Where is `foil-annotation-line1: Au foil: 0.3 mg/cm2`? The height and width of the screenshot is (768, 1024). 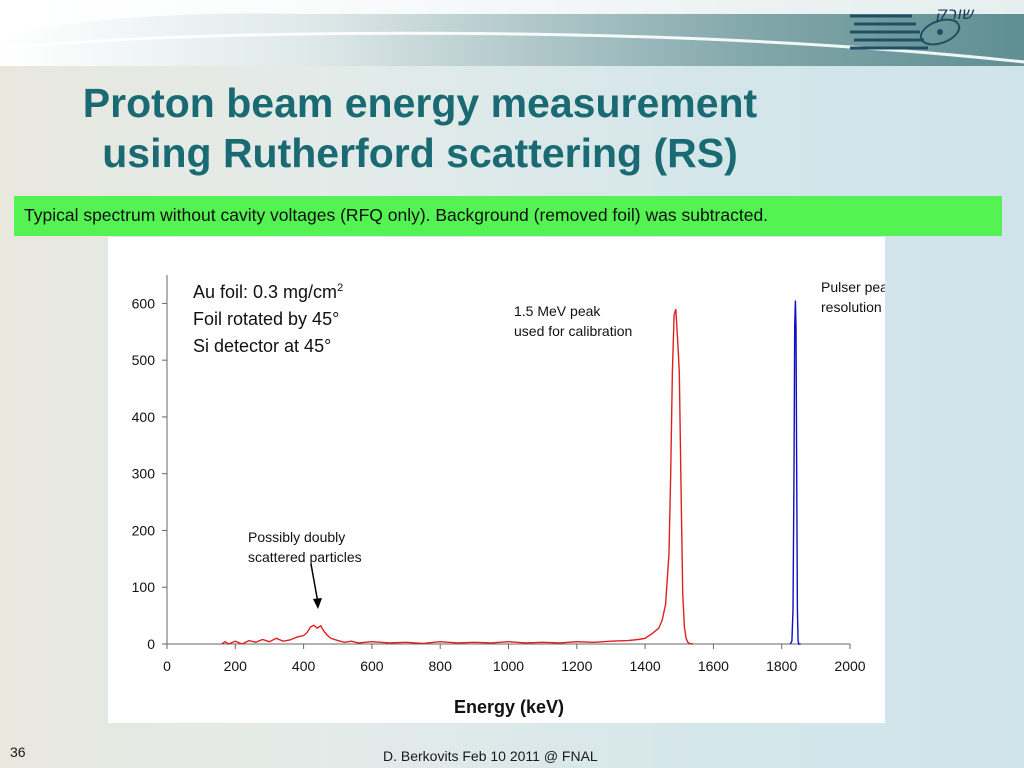 foil-annotation-line1: Au foil: 0.3 mg/cm2 is located at coordinates (268, 292).